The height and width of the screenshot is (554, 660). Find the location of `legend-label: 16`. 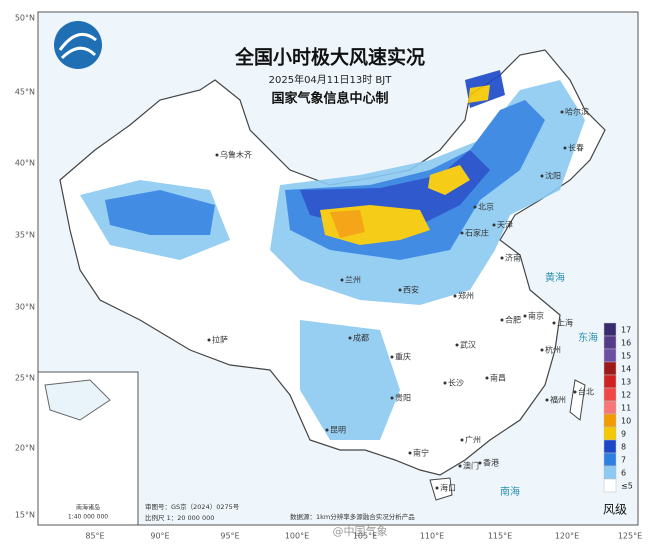

legend-label: 16 is located at coordinates (626, 343).